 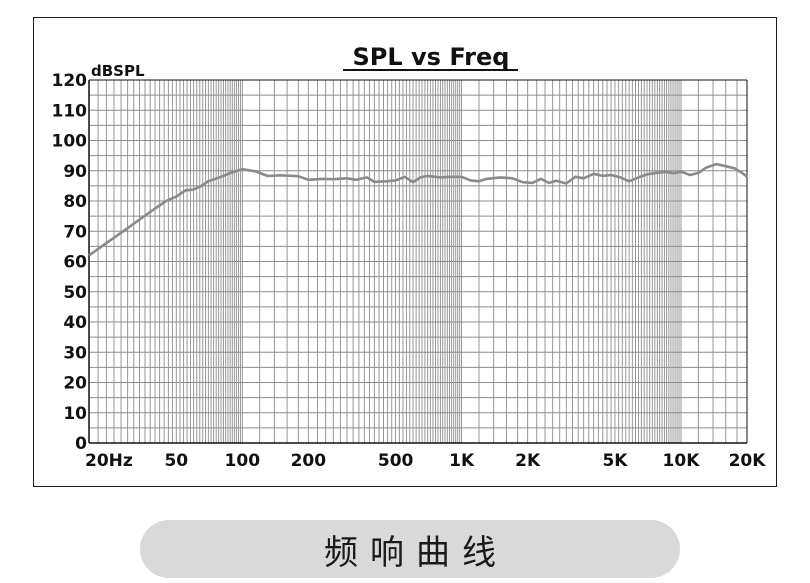 What do you see at coordinates (70, 81) in the screenshot?
I see `y-tick-label: 120` at bounding box center [70, 81].